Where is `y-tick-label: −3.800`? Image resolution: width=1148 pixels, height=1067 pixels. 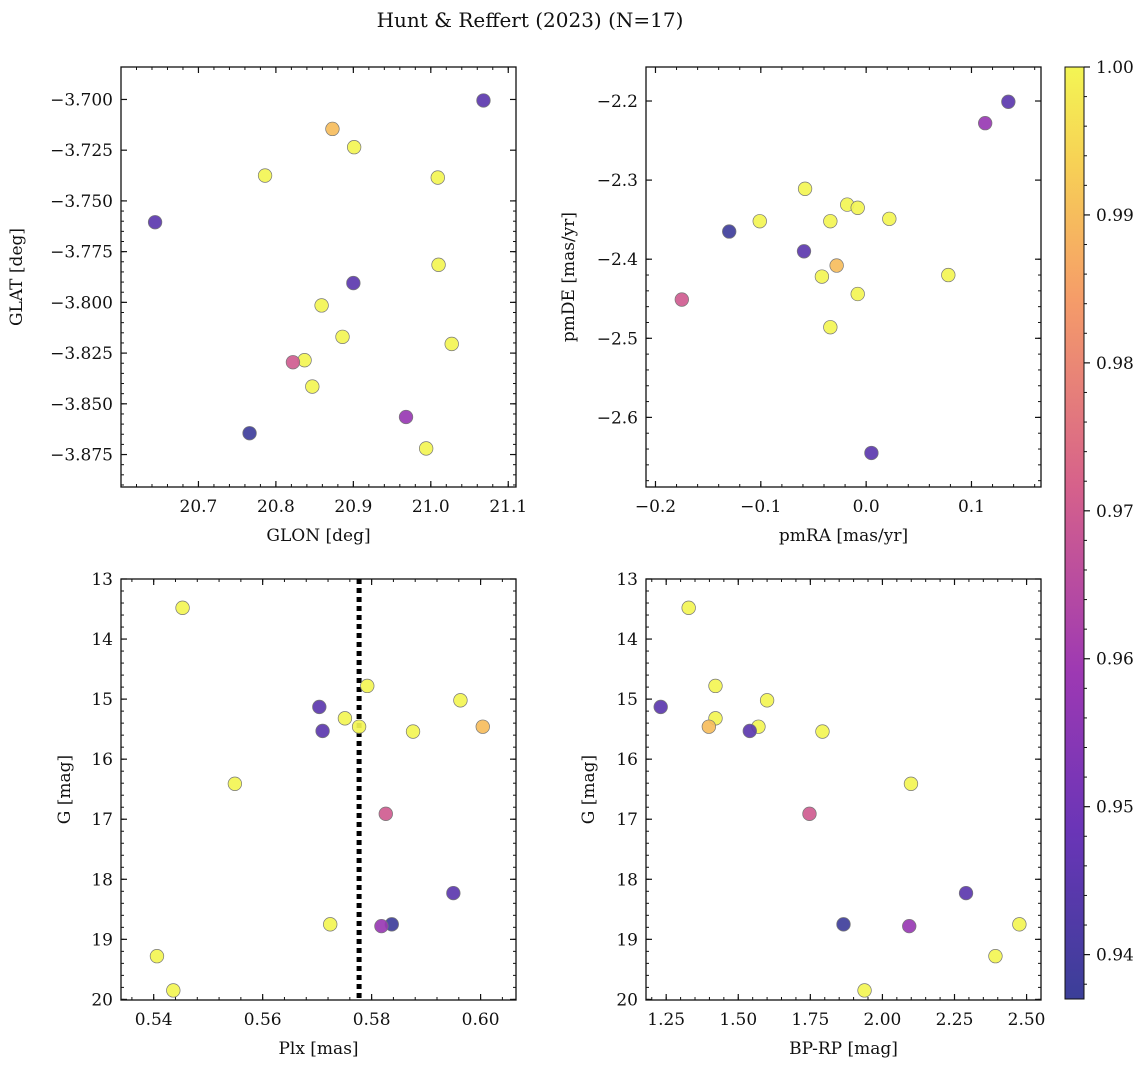 y-tick-label: −3.800 is located at coordinates (81, 303).